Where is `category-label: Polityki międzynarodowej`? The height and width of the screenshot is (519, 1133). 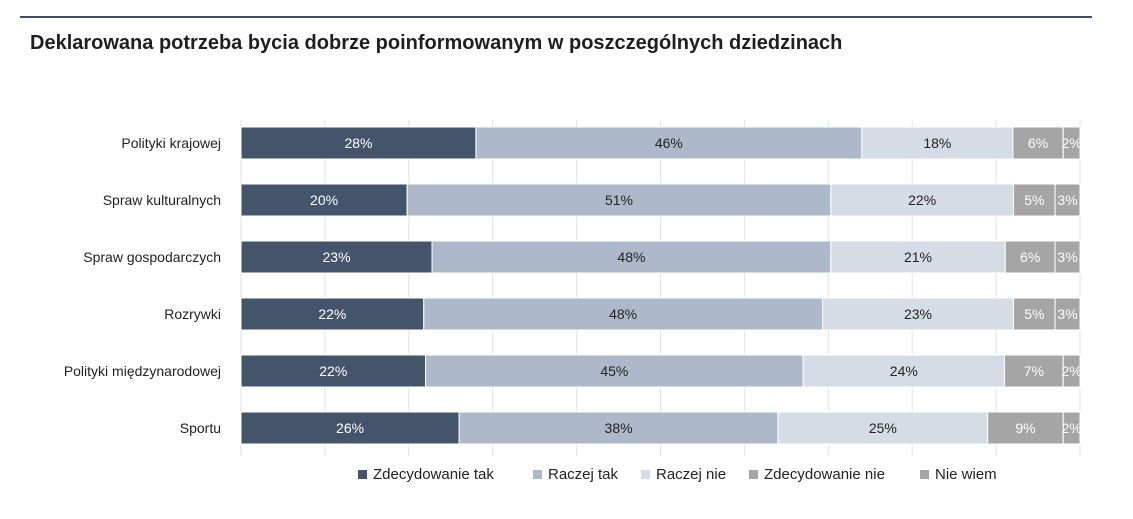 category-label: Polityki międzynarodowej is located at coordinates (142, 371).